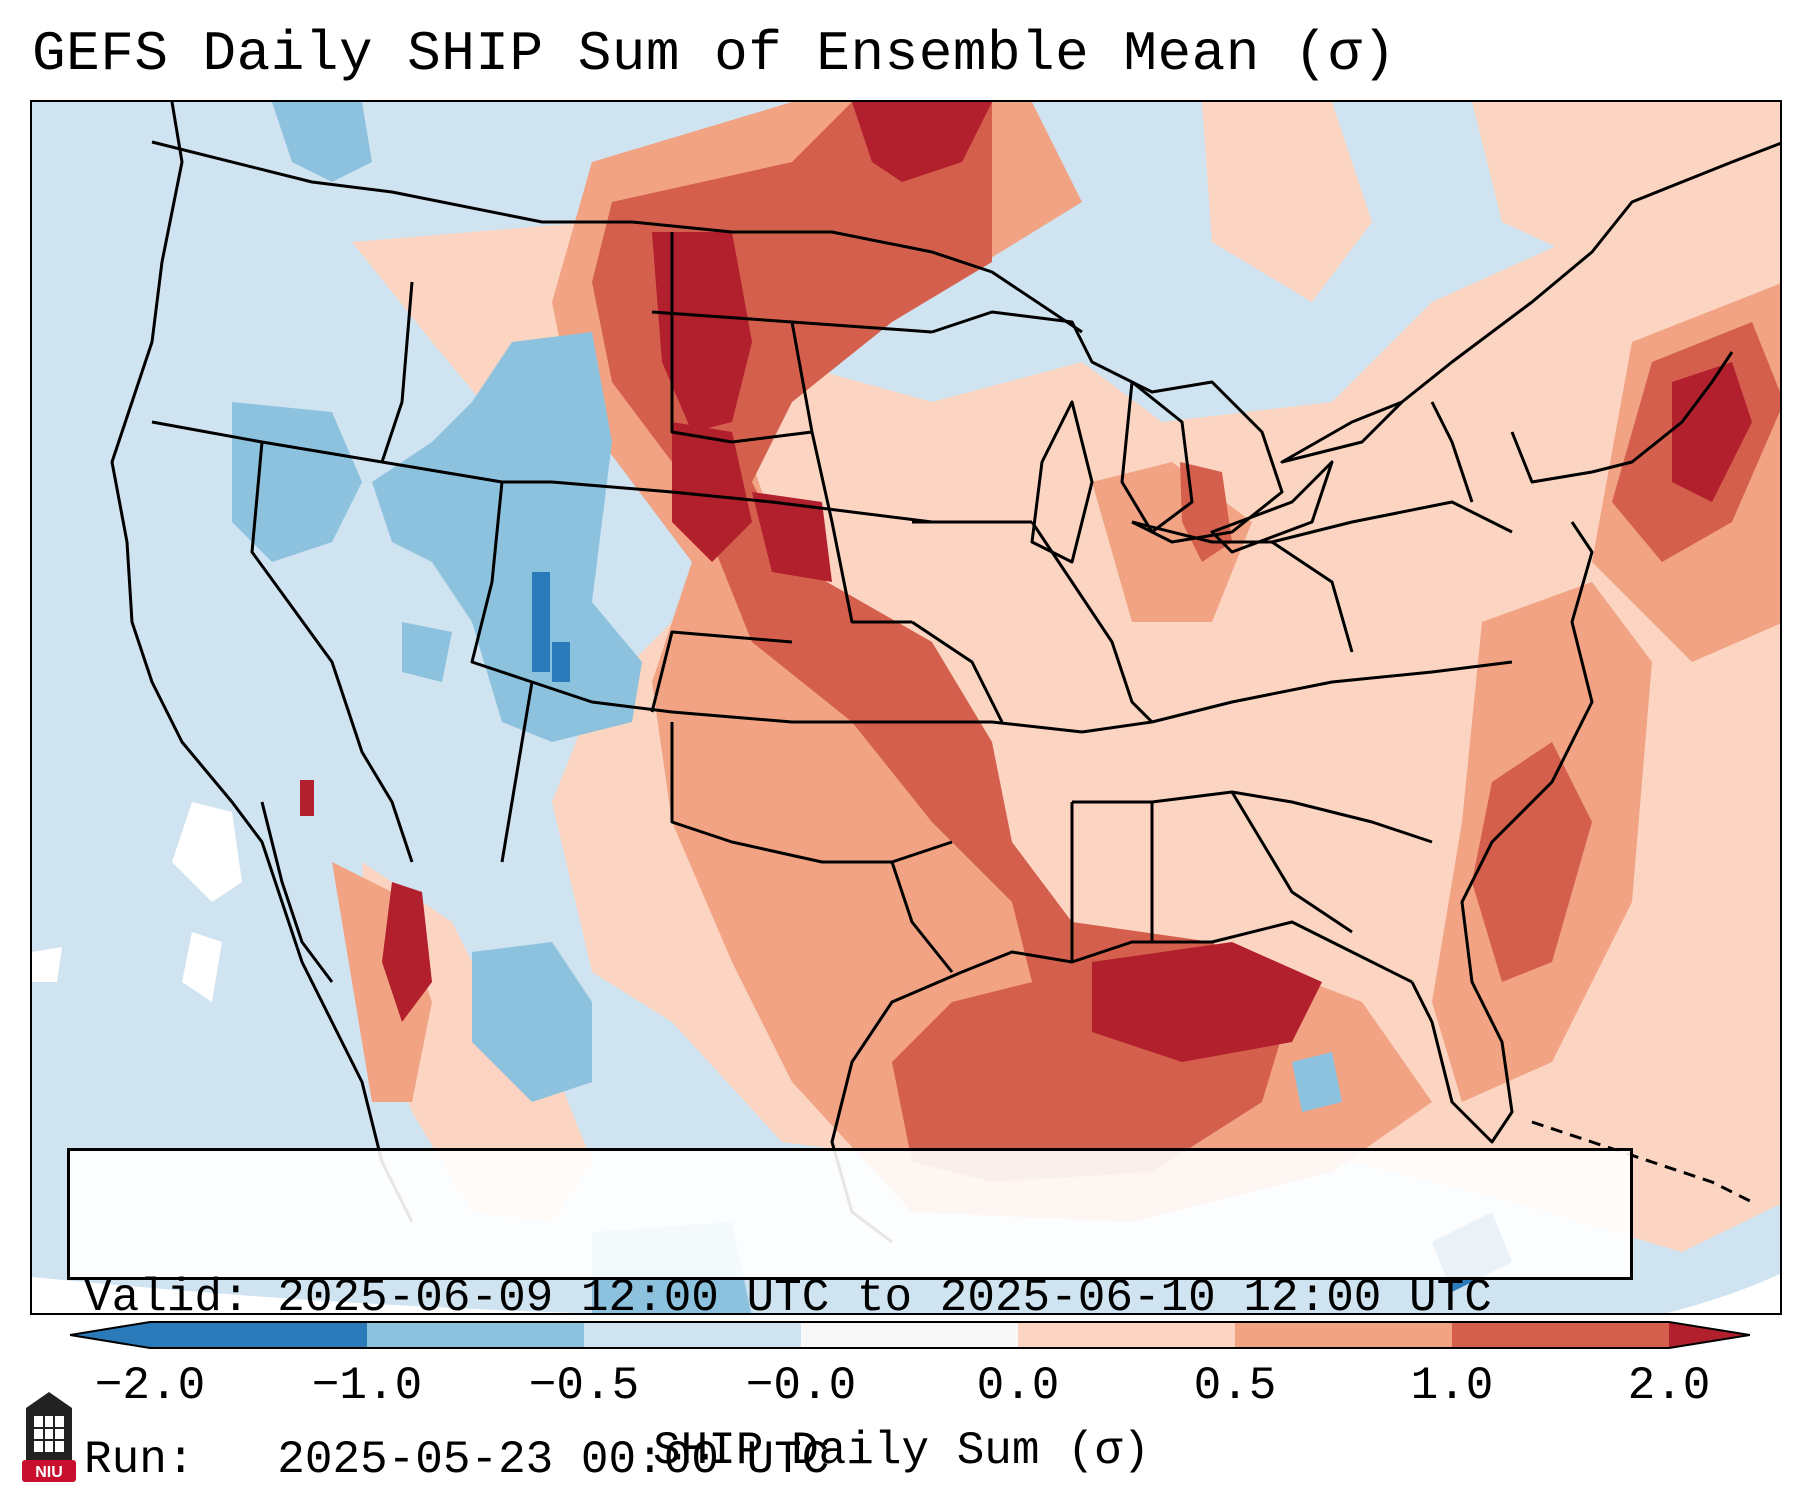  Describe the element at coordinates (1107, 427) in the screenshot. I see `great-lakes-outline` at that location.